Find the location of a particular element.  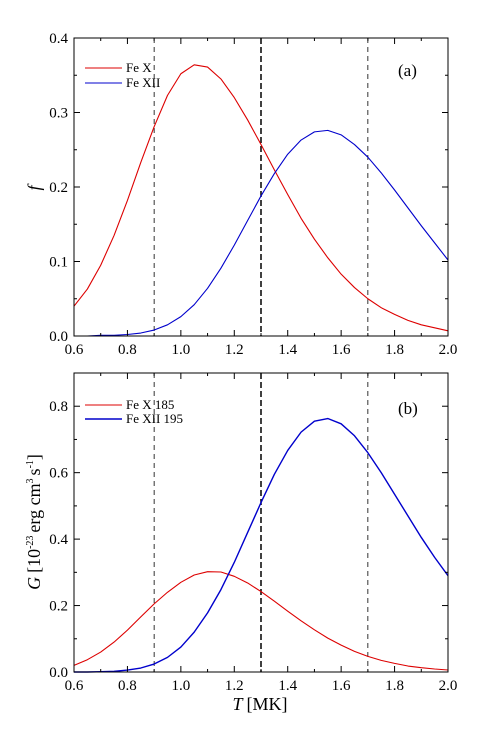

legend-label-fe-xii: Fe XII is located at coordinates (143, 82).